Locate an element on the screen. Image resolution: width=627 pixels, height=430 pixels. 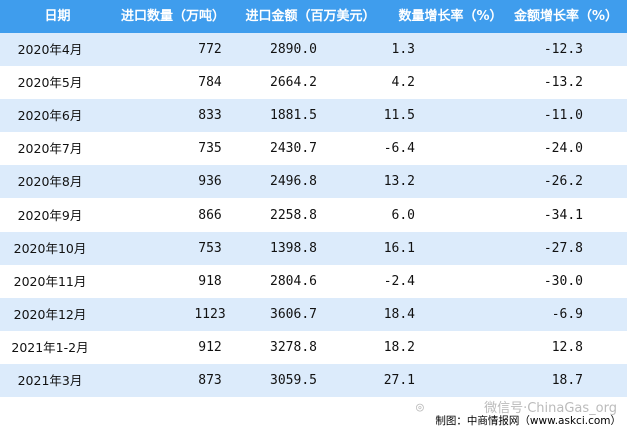
cell-date: 2020年9月 is located at coordinates (50, 215).